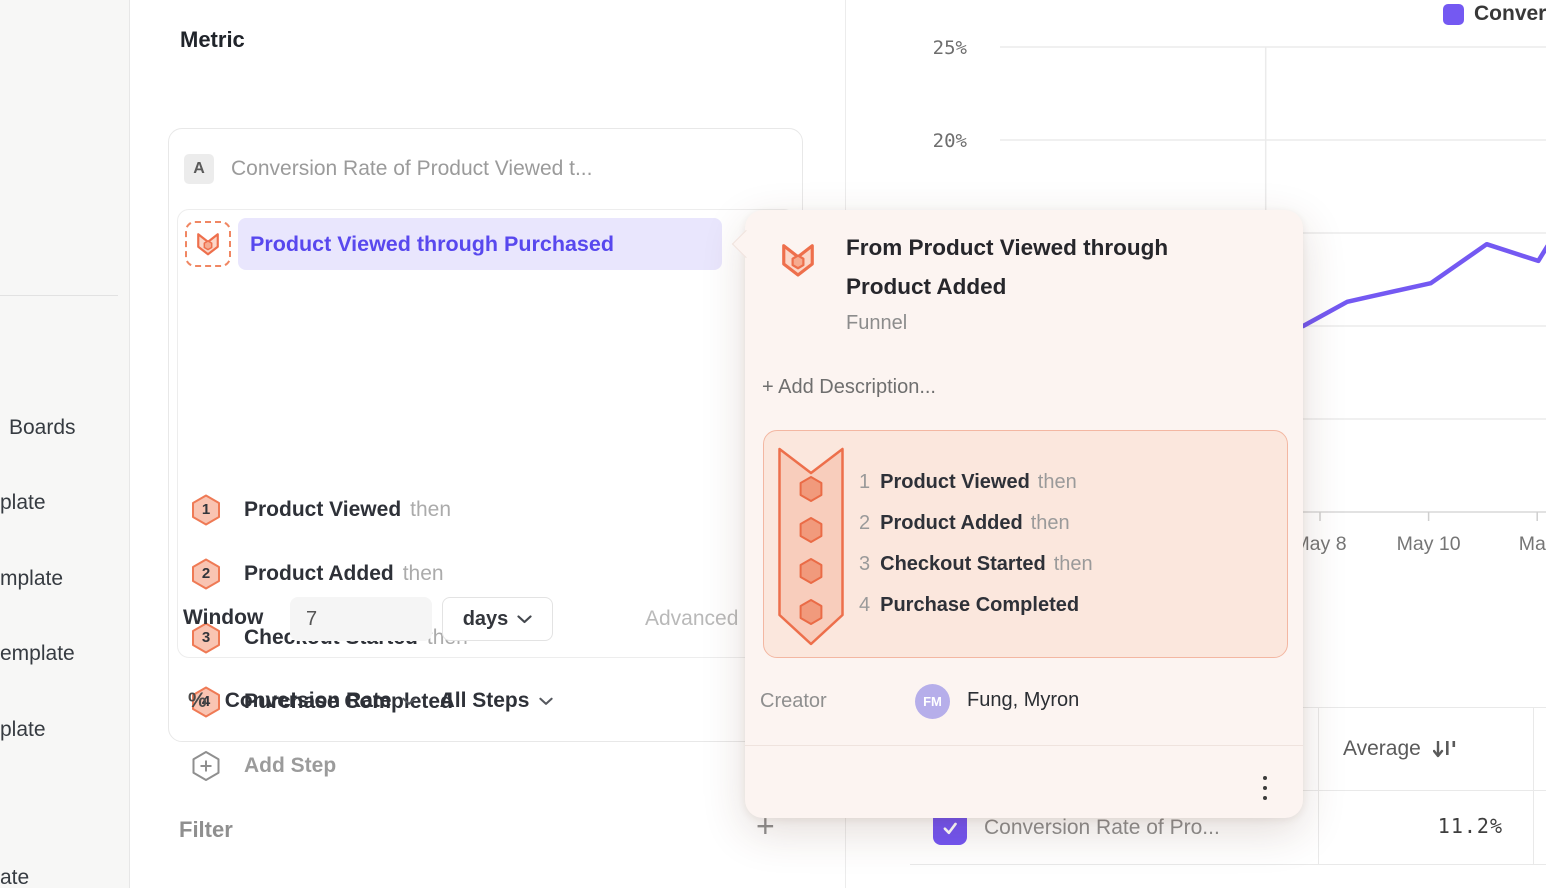 Image resolution: width=1546 pixels, height=888 pixels. I want to click on sidebar-item-boards: Boards, so click(42, 427).